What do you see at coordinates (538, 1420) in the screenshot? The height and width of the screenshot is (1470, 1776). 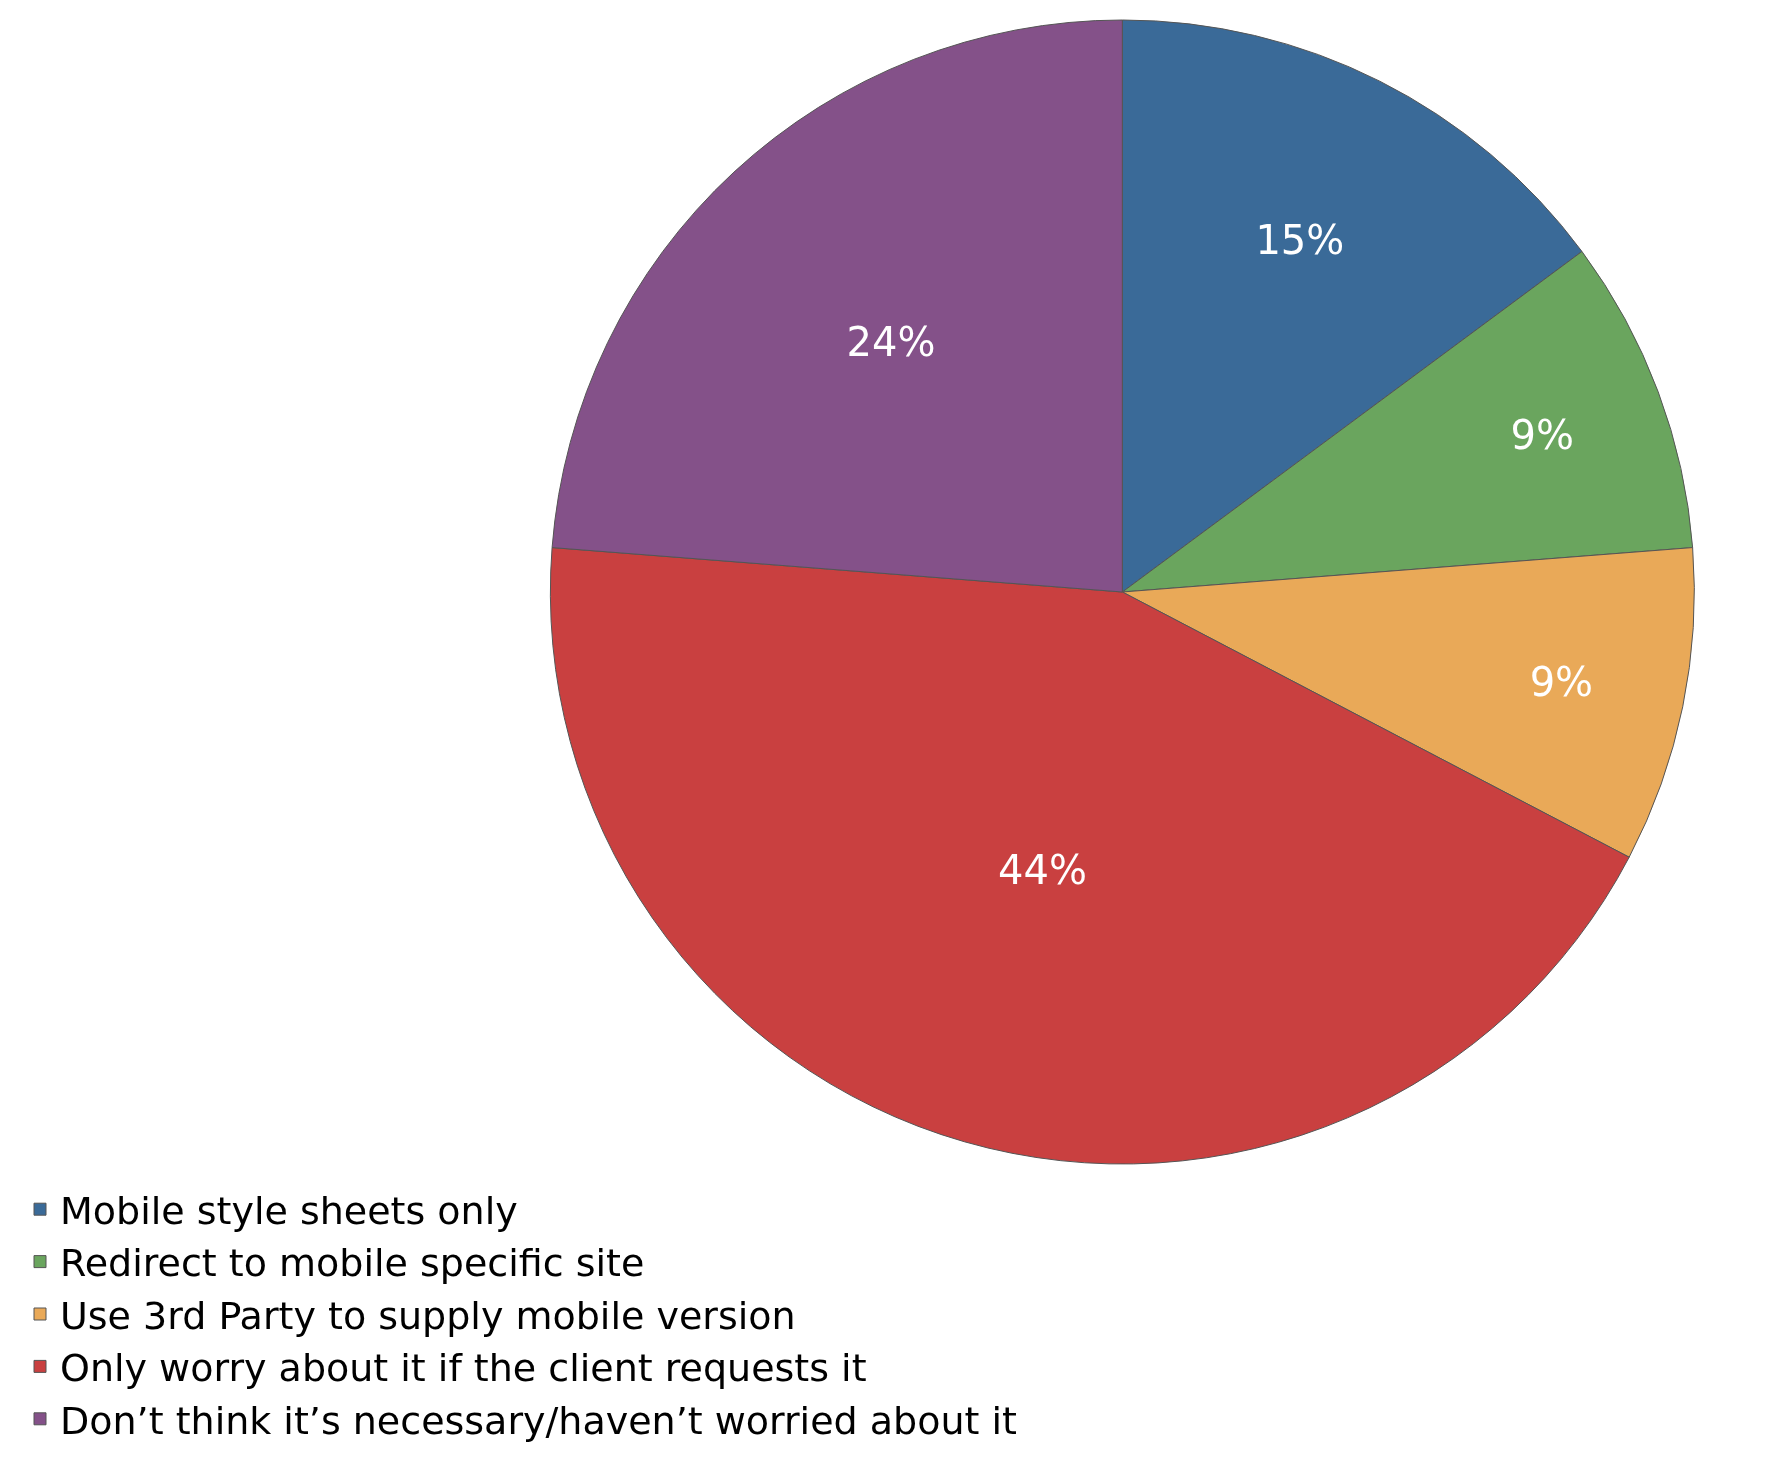 I see `legend-label: Don’t think it’s necessary/haven’t worried about it` at bounding box center [538, 1420].